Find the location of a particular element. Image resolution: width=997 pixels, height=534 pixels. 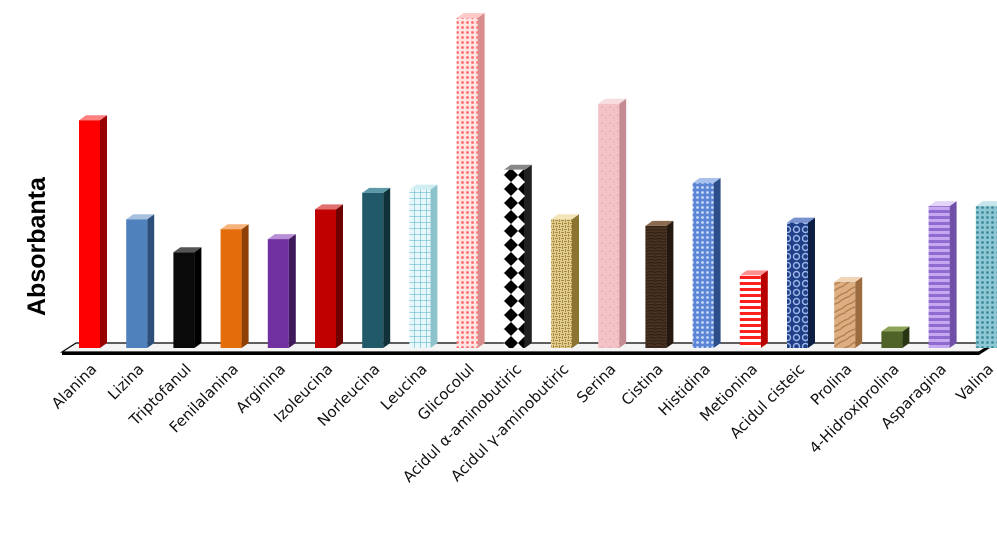

bar-serina is located at coordinates (612, 223).